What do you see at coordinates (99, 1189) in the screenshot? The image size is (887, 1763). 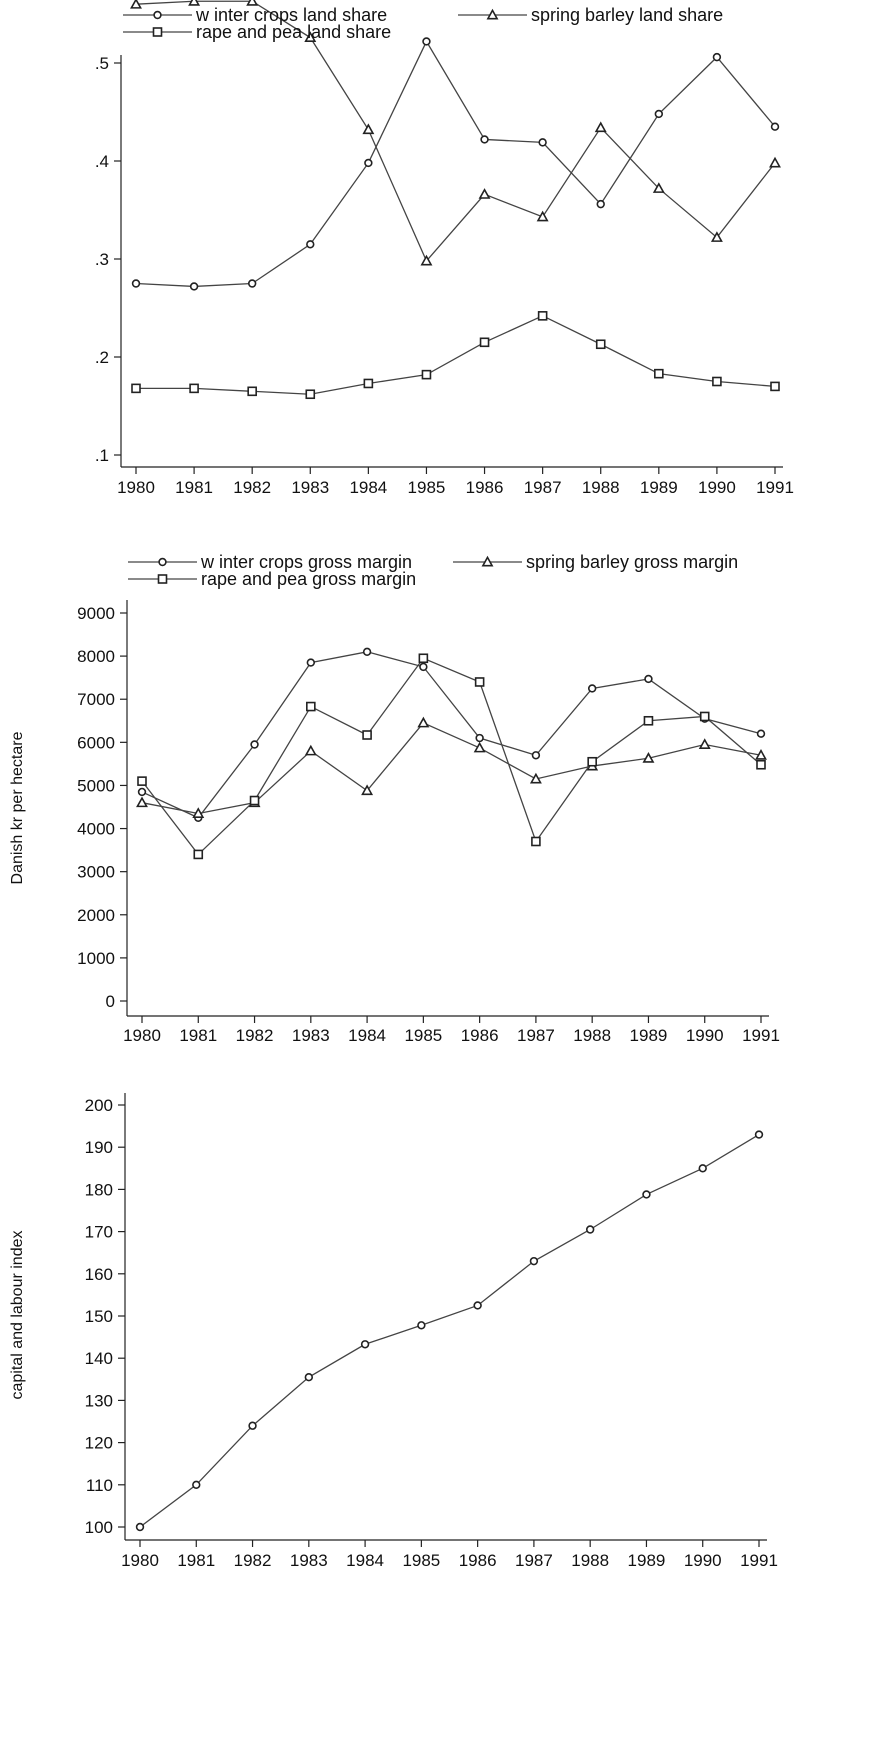 I see `y-tick-label: 180` at bounding box center [99, 1189].